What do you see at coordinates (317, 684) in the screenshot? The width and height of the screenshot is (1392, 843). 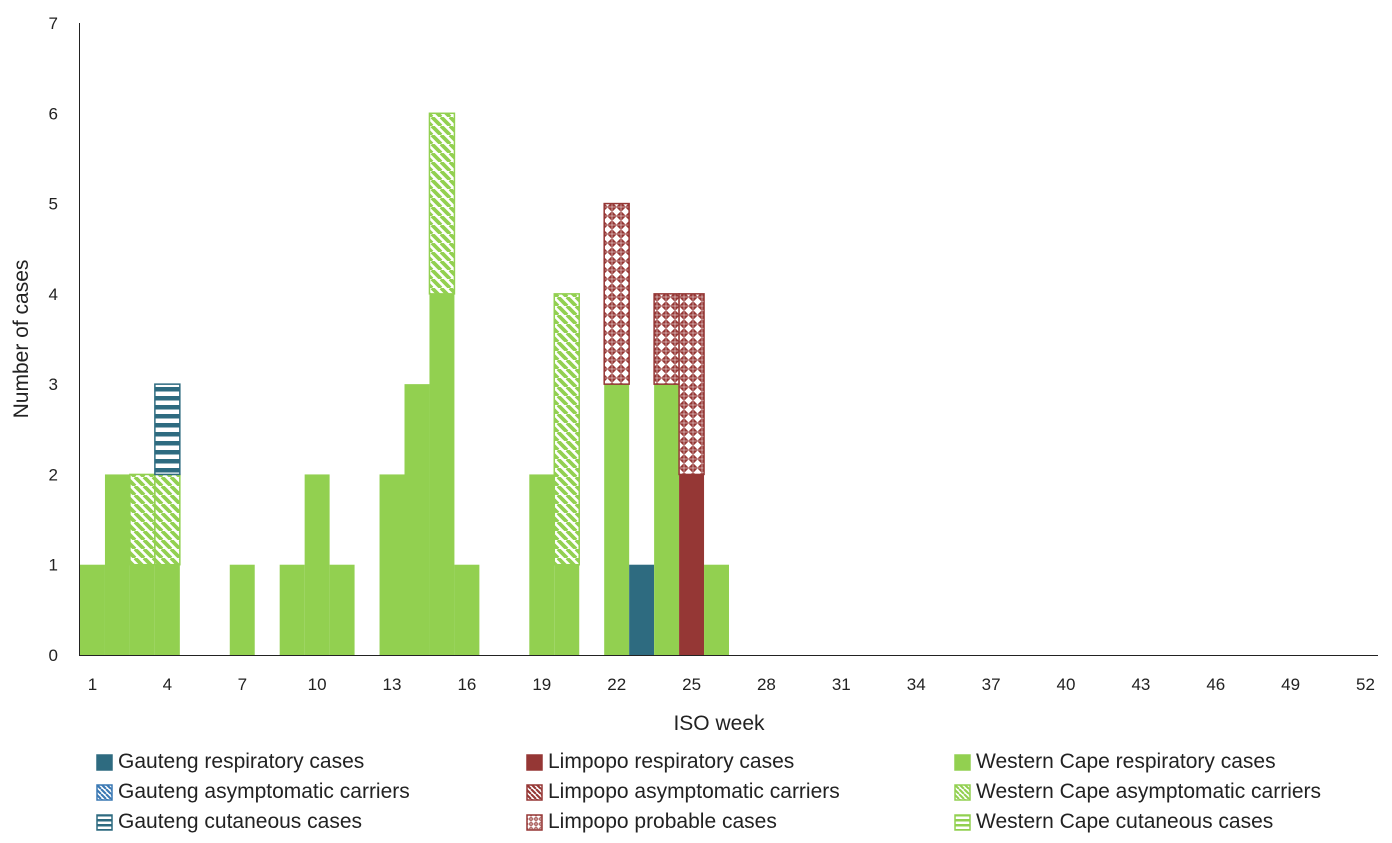 I see `x-tick-label: 10` at bounding box center [317, 684].